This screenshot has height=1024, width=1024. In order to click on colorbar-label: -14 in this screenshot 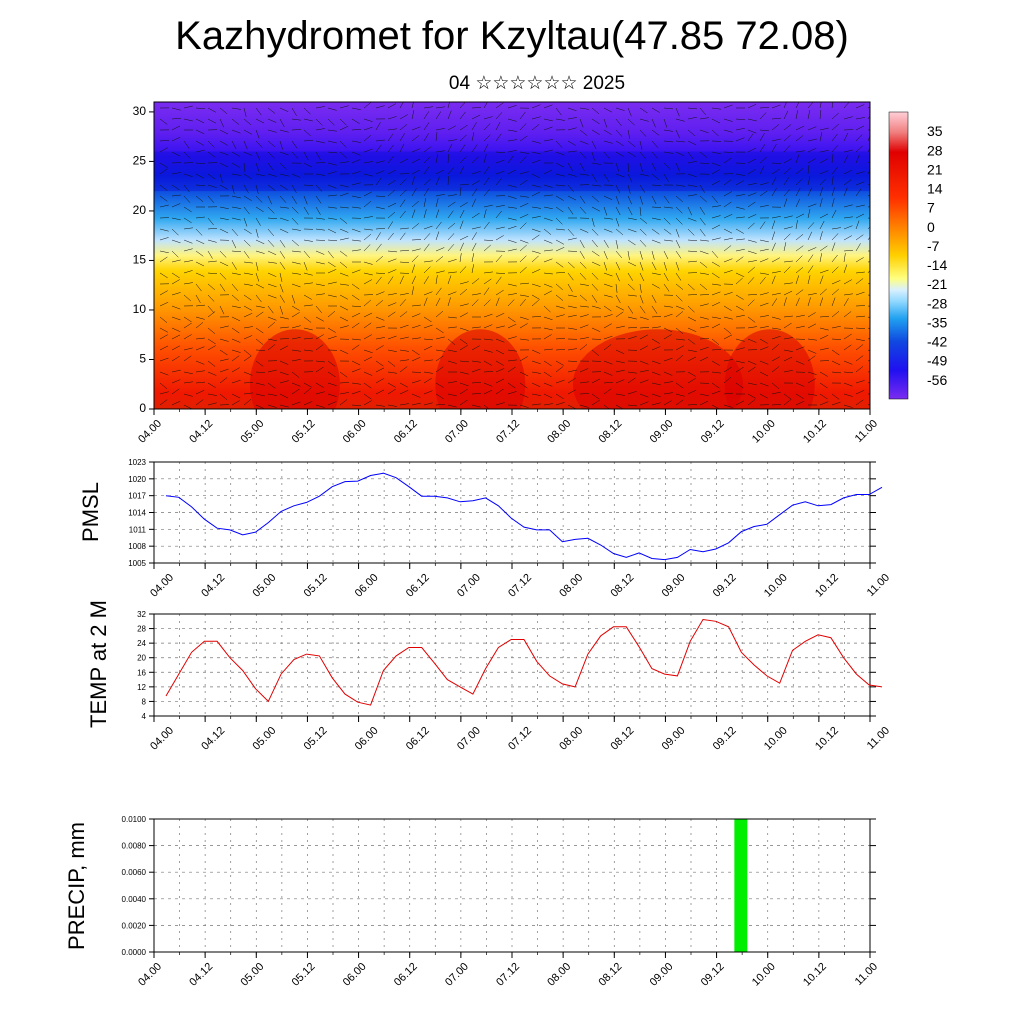, I will do `click(937, 265)`.